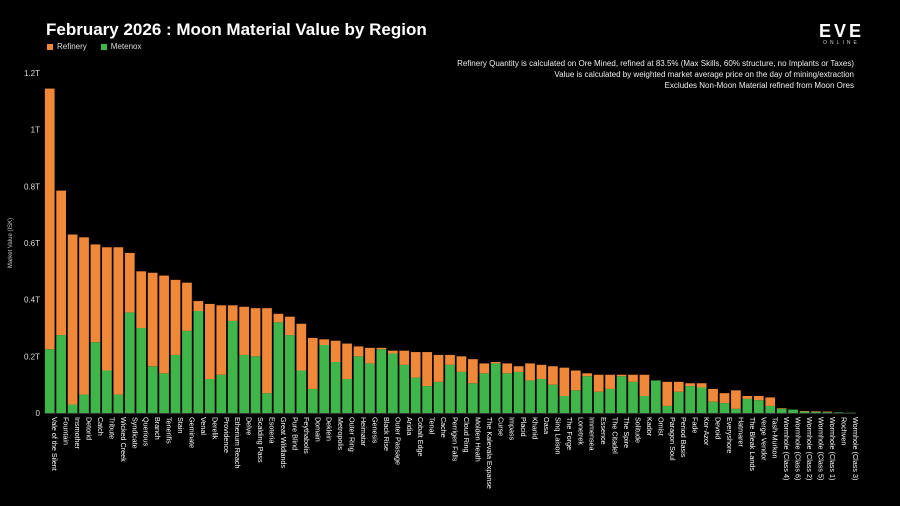  I want to click on x-tick-label: Deklein, so click(329, 429).